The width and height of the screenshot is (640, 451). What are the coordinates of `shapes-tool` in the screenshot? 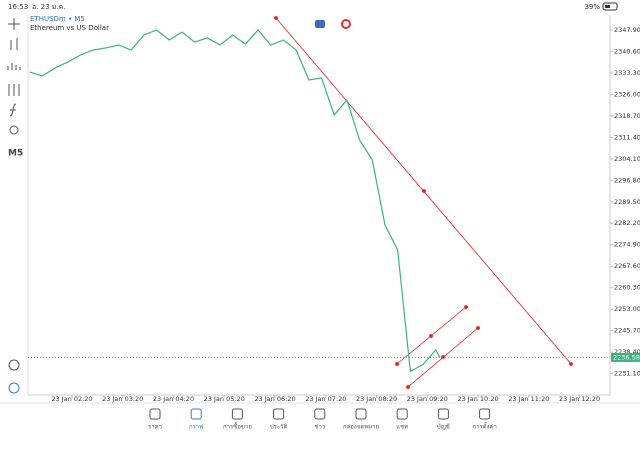 It's located at (14, 130).